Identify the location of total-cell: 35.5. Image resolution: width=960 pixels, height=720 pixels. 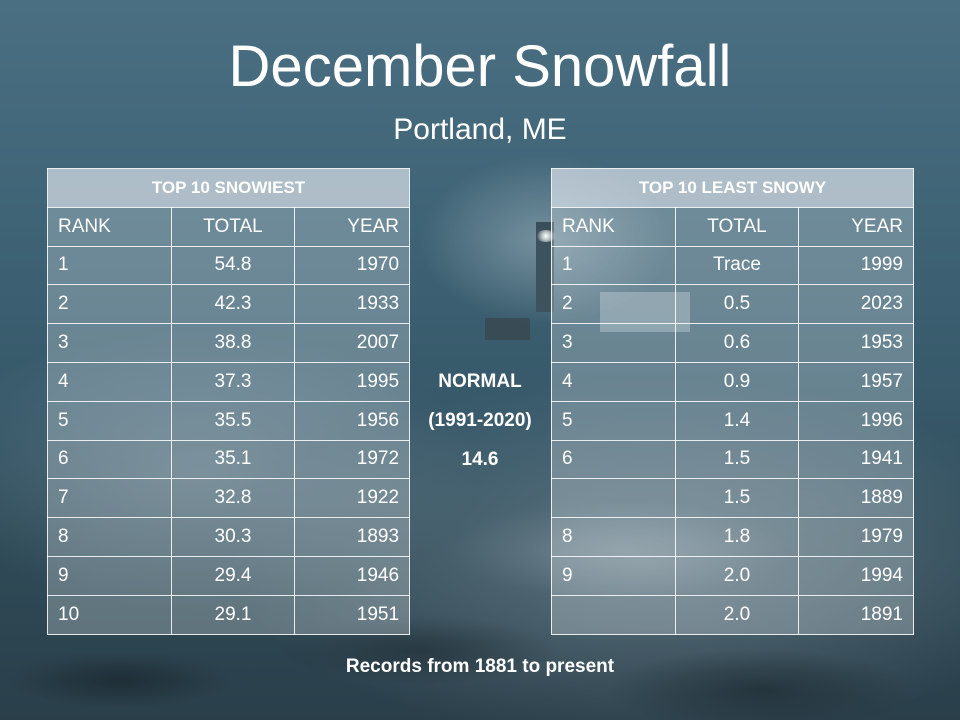
(233, 420).